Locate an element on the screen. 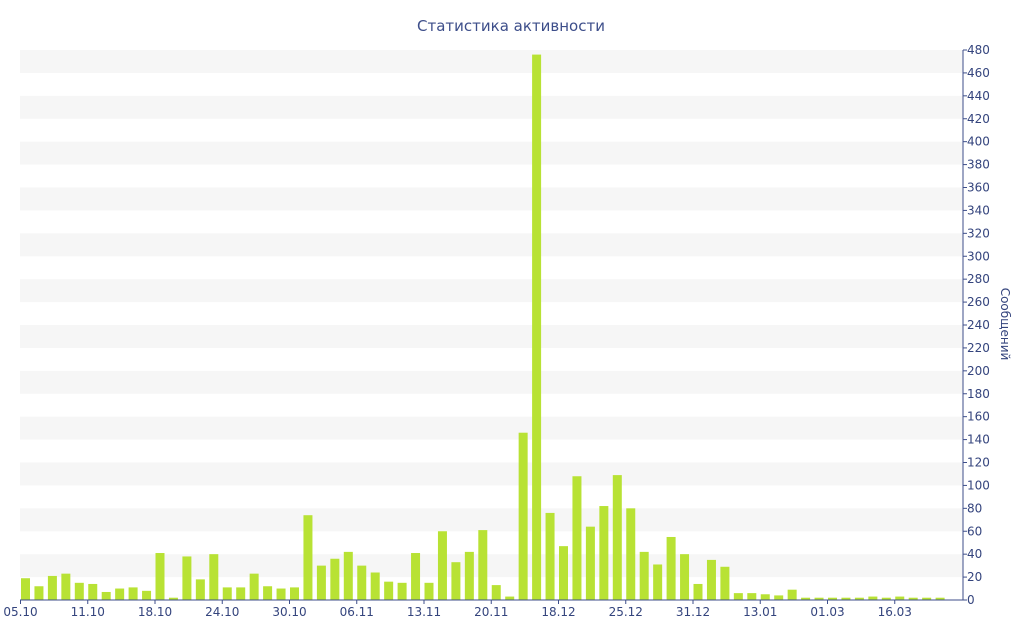 Image resolution: width=1024 pixels, height=640 pixels. x-tick-label: 18.10 is located at coordinates (155, 612).